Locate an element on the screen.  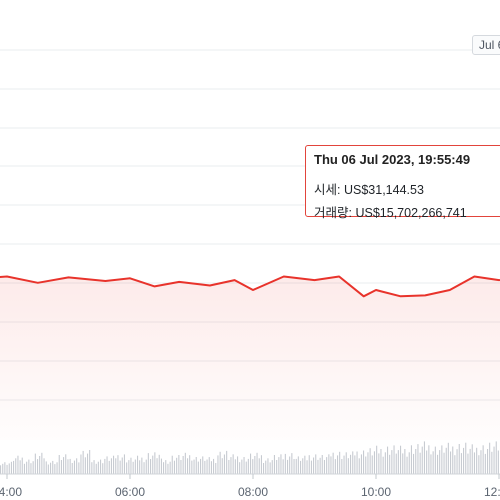
tooltip-volume-row: 거래량: US$15,702,266,741 is located at coordinates (407, 211).